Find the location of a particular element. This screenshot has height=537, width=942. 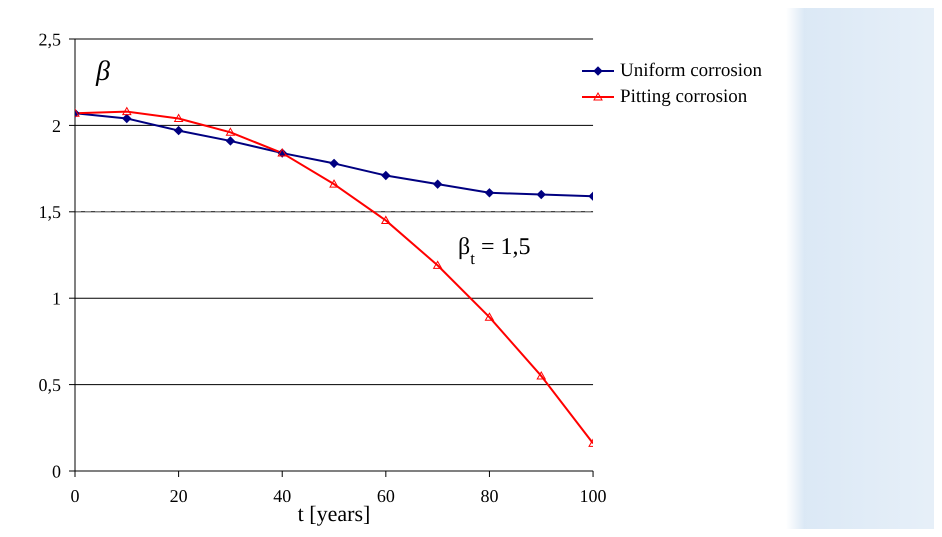

legend-label: Pitting corrosion is located at coordinates (684, 97).